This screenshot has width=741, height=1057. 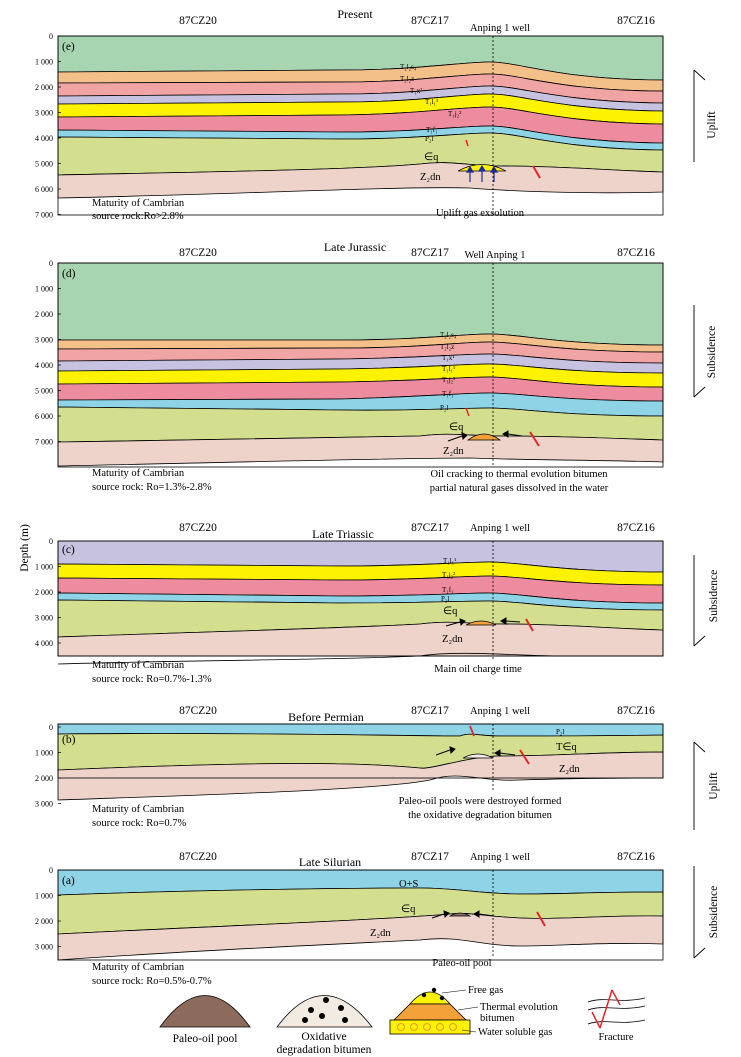 I want to click on panel-c-layer-label-3: P₂l, so click(x=445, y=599).